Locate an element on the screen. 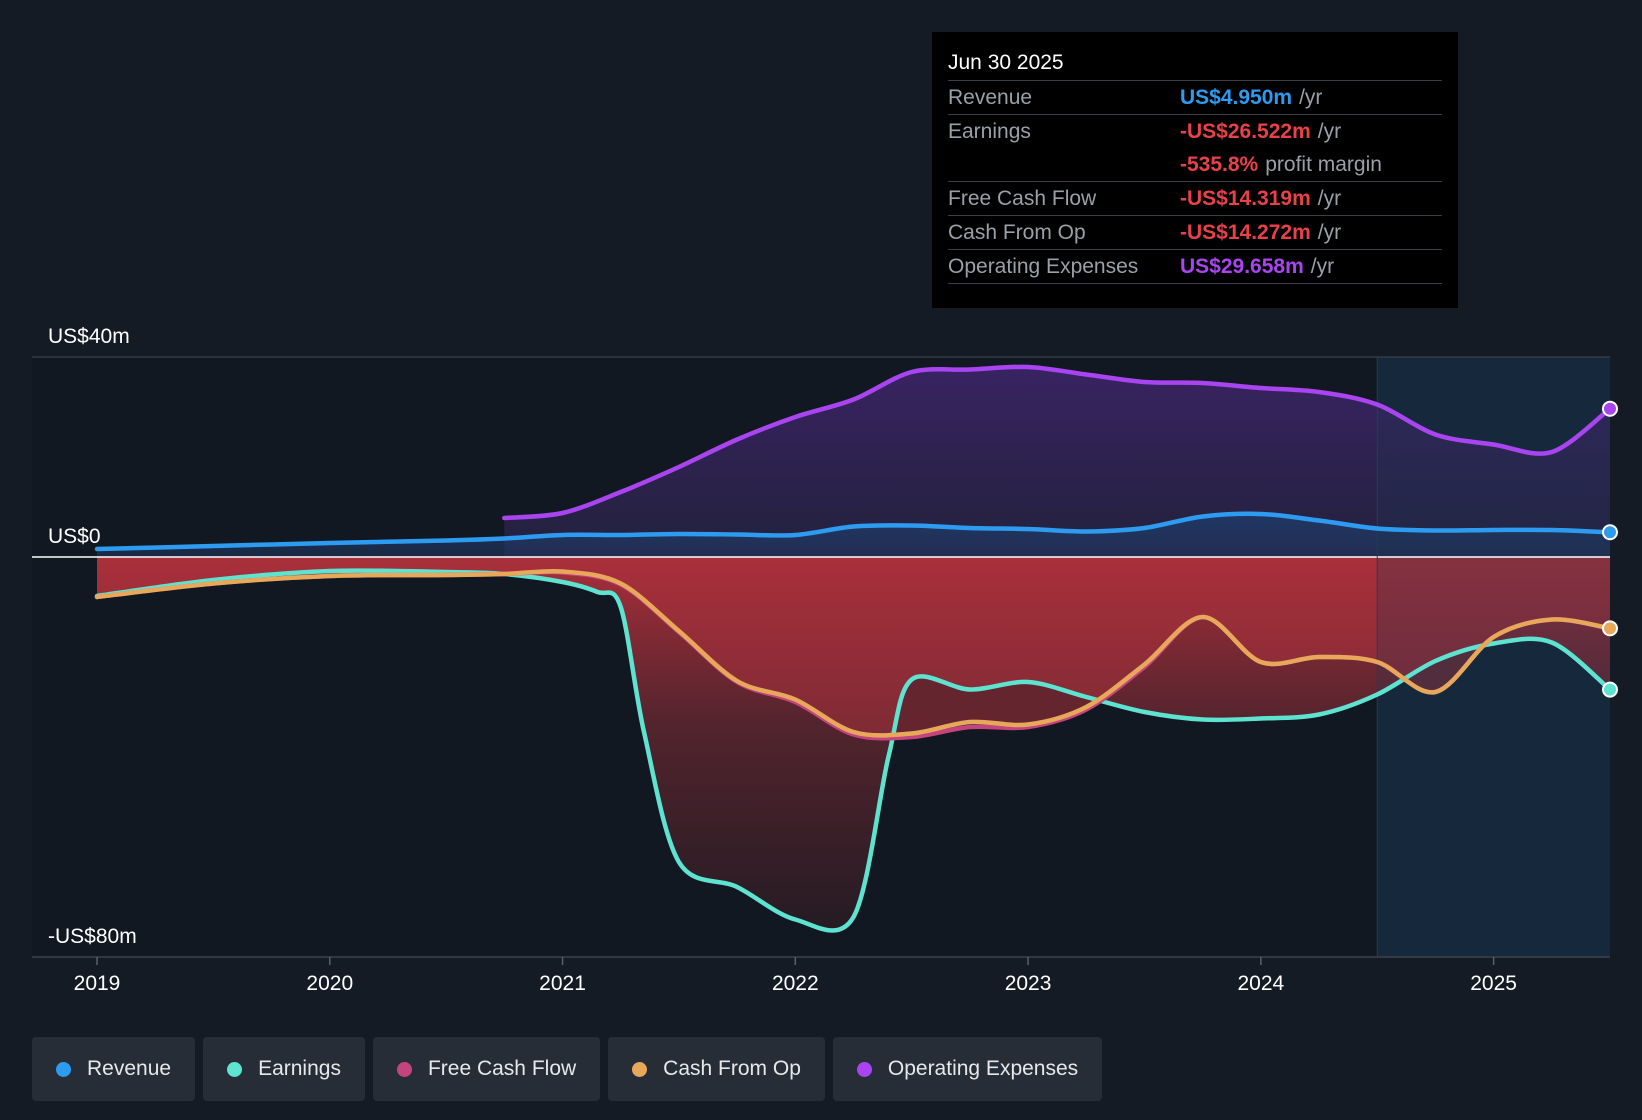 The height and width of the screenshot is (1120, 1642). legend-item-opex: Operating Expenses is located at coordinates (967, 1069).